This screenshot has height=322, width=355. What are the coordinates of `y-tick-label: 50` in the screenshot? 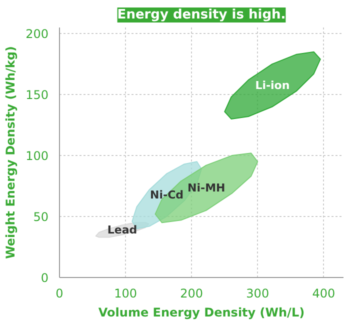 It's located at (41, 217).